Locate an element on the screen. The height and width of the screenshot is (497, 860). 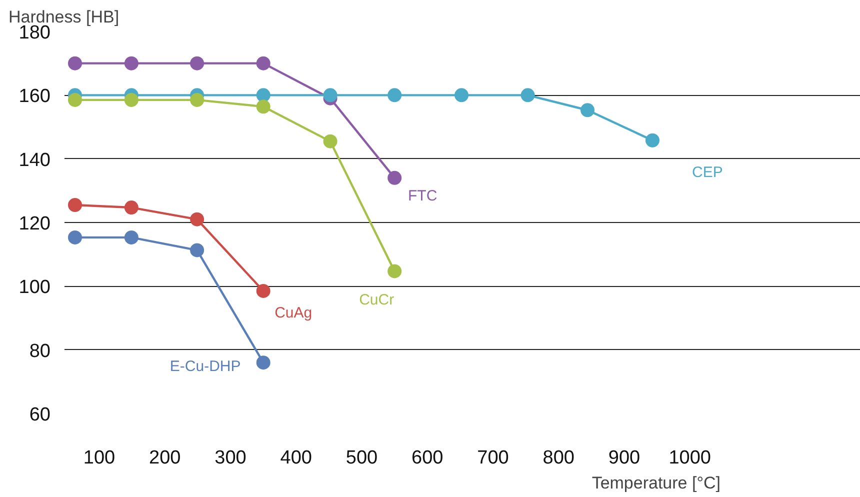
x-tick-label: 200 is located at coordinates (165, 458).